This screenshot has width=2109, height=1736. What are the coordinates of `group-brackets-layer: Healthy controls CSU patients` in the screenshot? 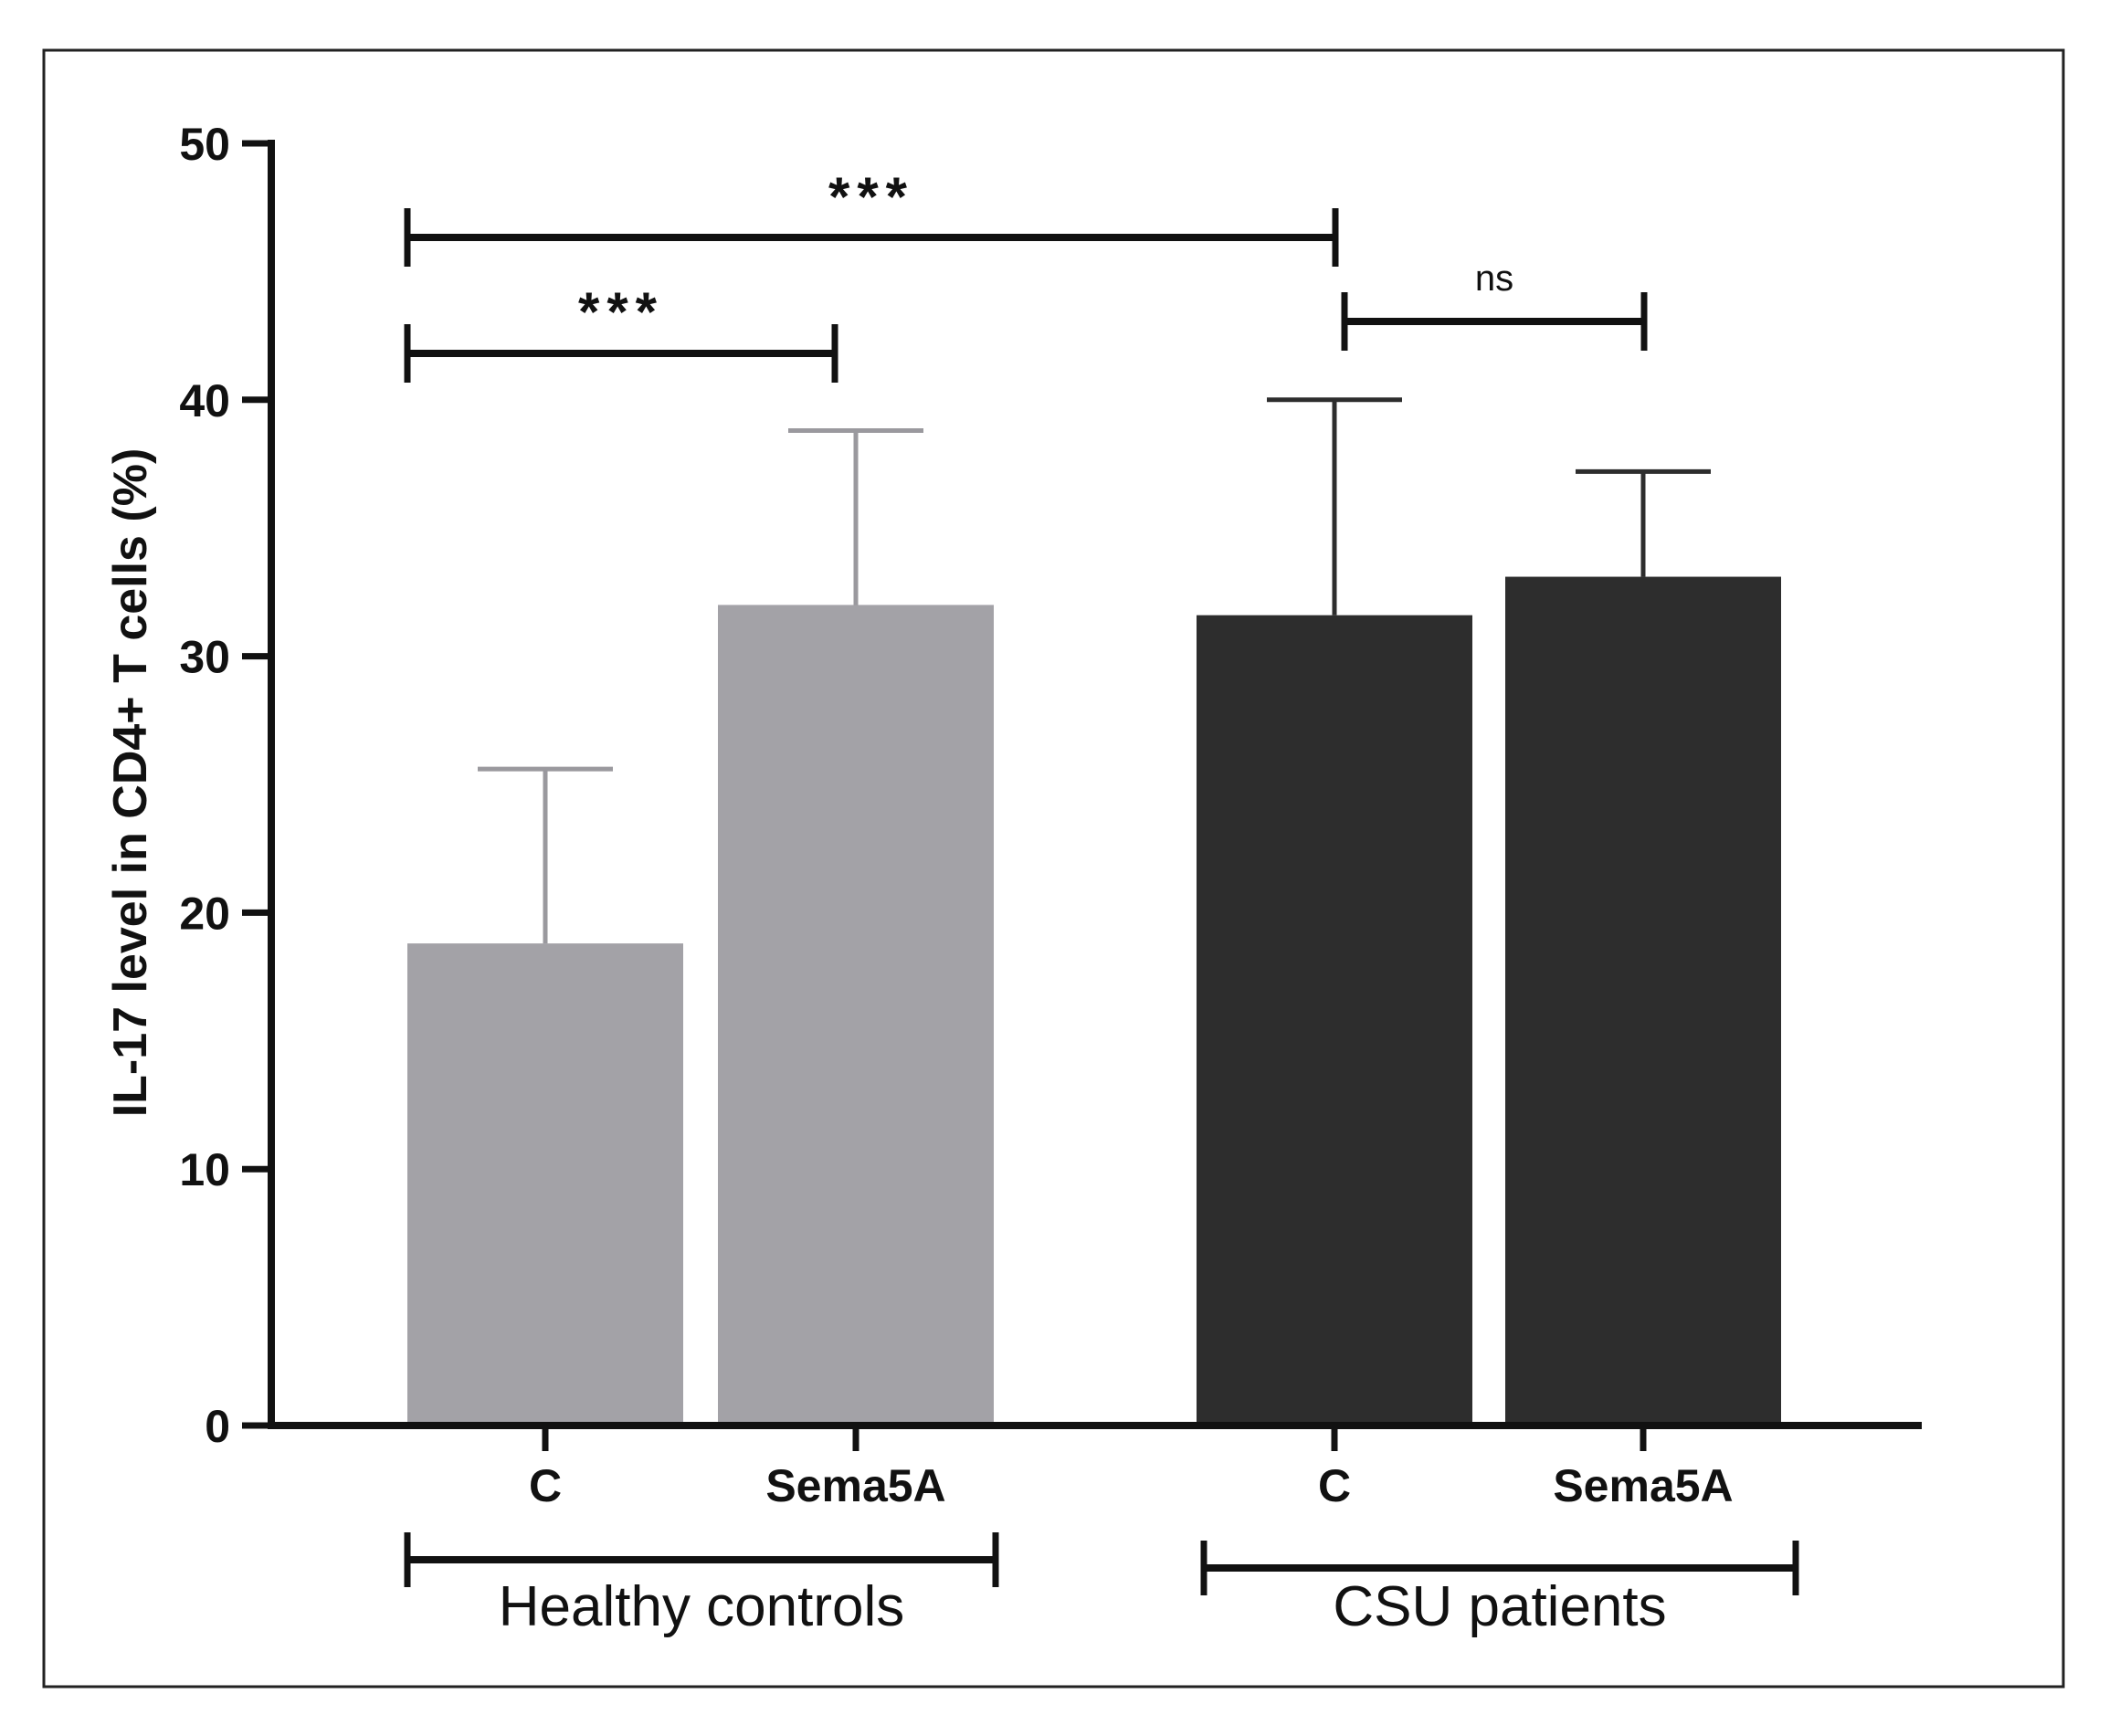 It's located at (1101, 1585).